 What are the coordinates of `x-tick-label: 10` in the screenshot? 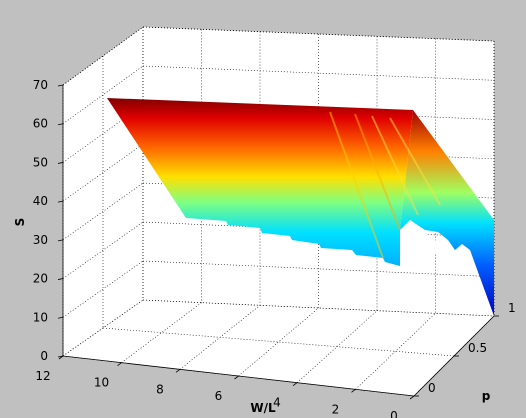 It's located at (101, 383).